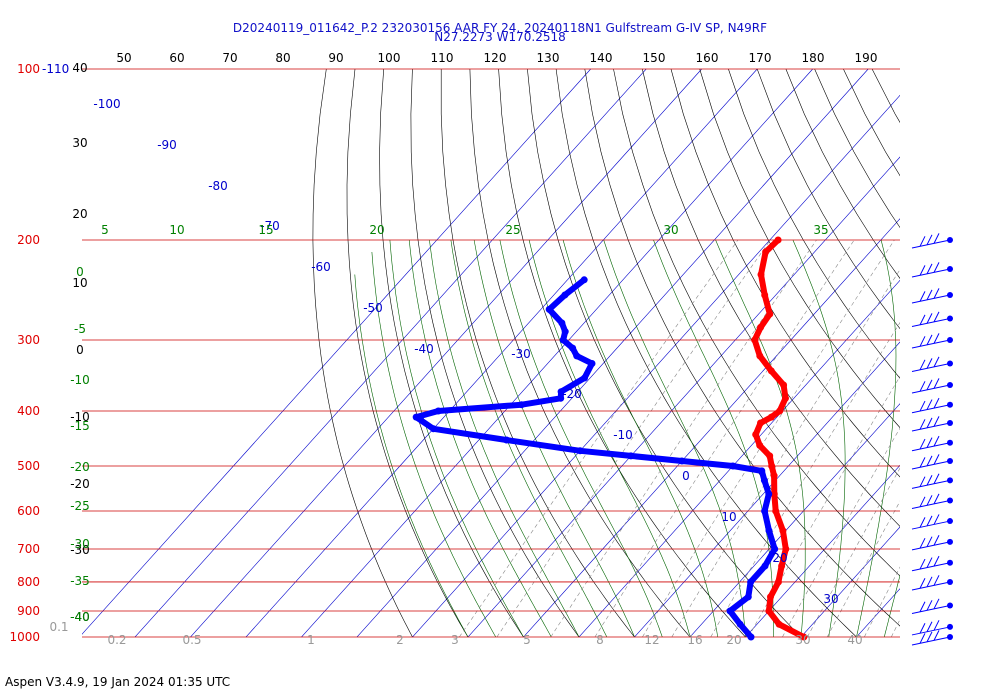 The height and width of the screenshot is (700, 1000). What do you see at coordinates (707, 58) in the screenshot?
I see `top-axis-label: 160` at bounding box center [707, 58].